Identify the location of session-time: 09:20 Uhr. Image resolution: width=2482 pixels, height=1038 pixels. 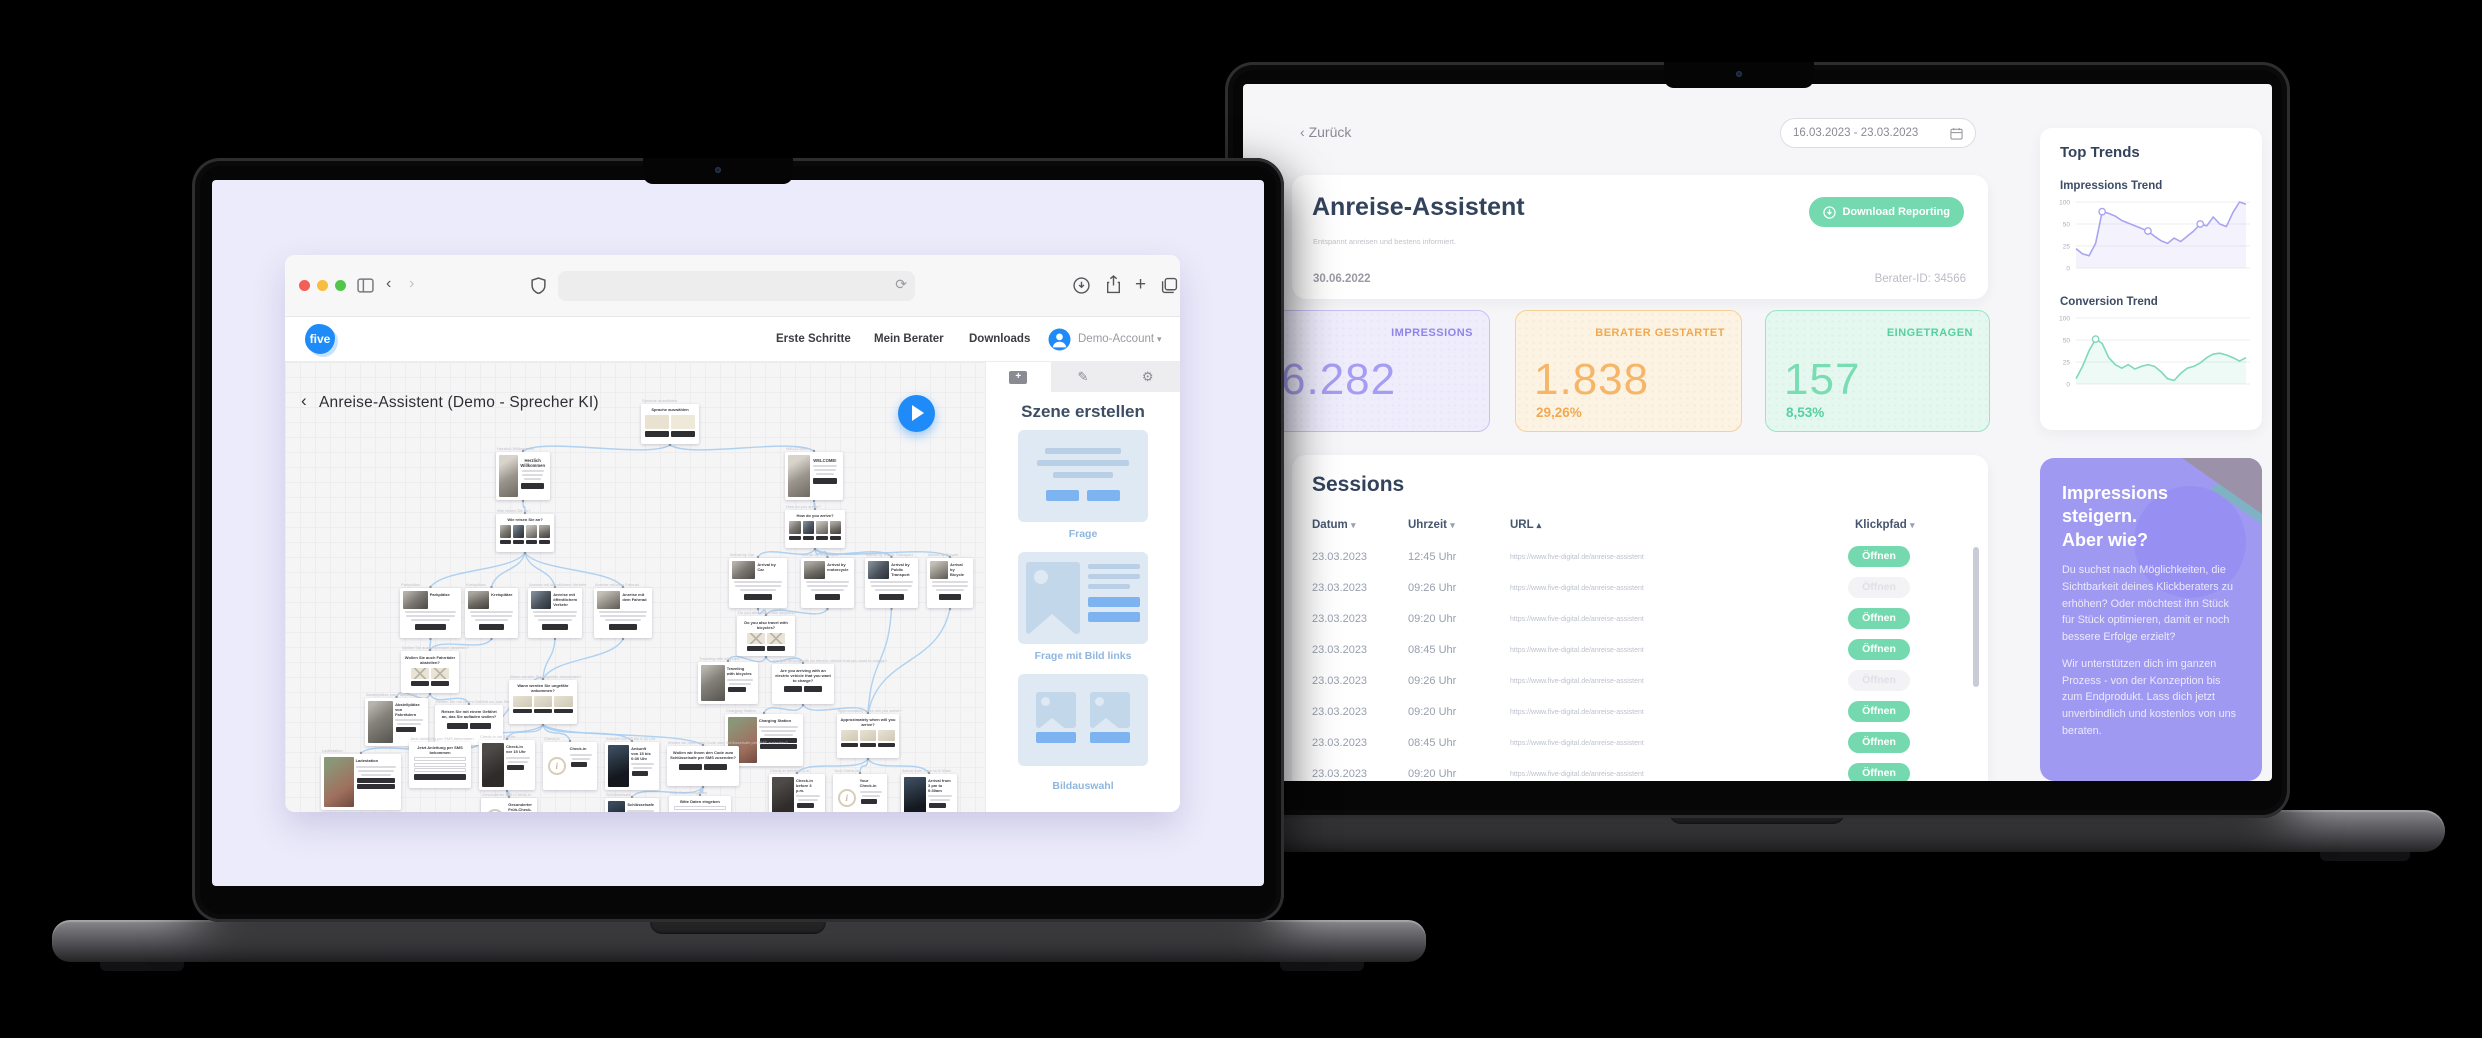
(1432, 774).